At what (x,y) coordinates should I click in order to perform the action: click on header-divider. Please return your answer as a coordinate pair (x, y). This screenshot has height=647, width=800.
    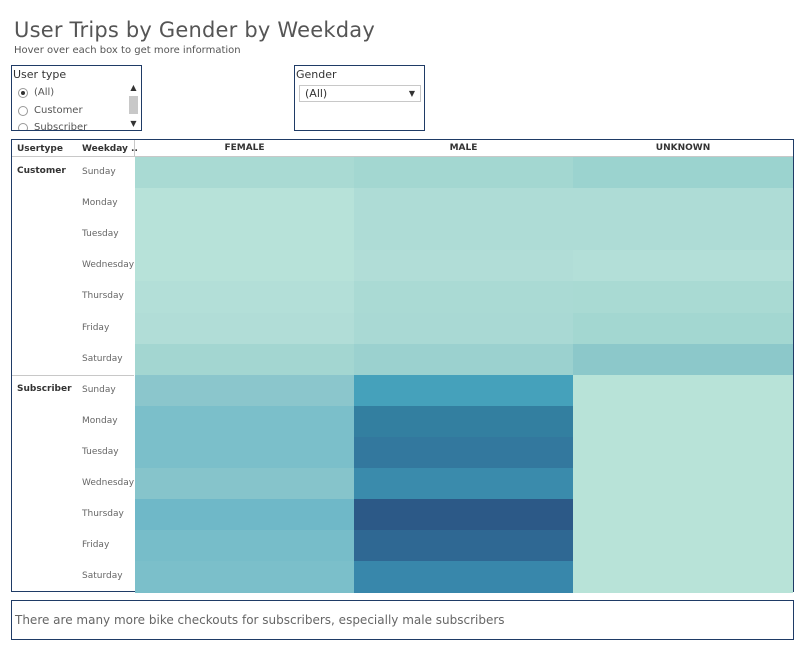
    Looking at the image, I should click on (134, 148).